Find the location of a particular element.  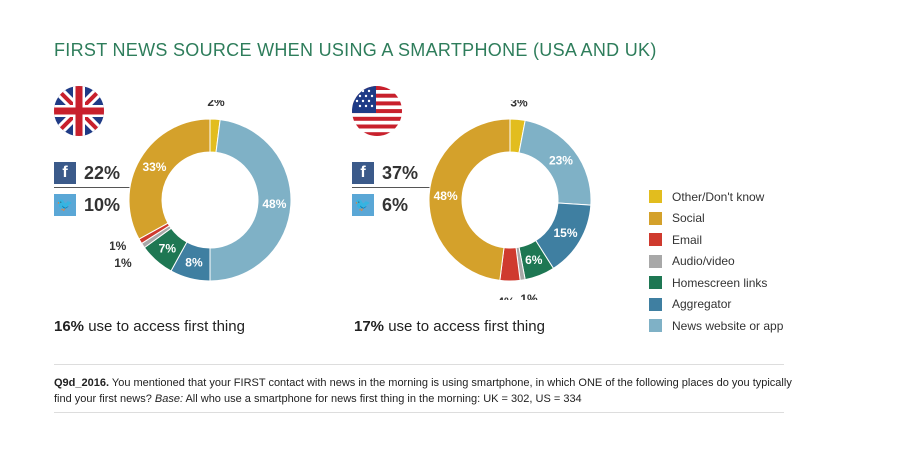

us-label-homescreen-links: 6% is located at coordinates (534, 260).